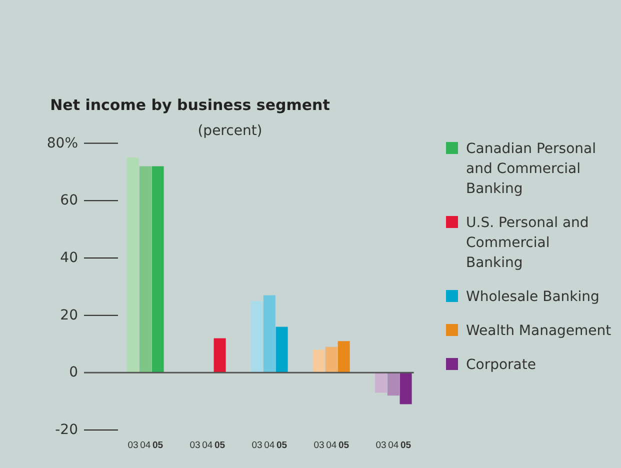 The image size is (621, 468). I want to click on legend-label: U.S. Personal and Commercial Banking, so click(527, 243).